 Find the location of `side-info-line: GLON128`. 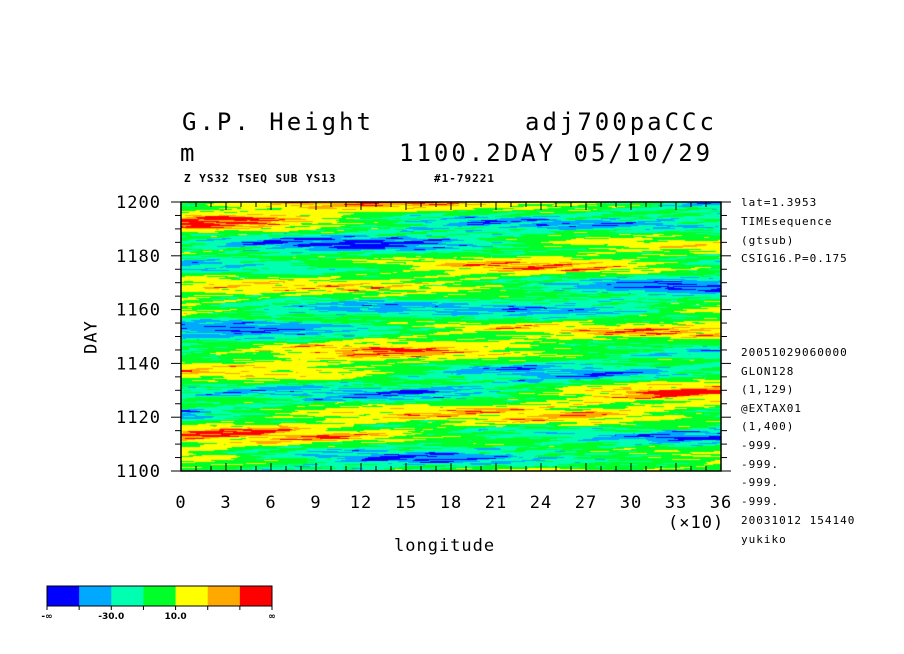

side-info-line: GLON128 is located at coordinates (768, 371).